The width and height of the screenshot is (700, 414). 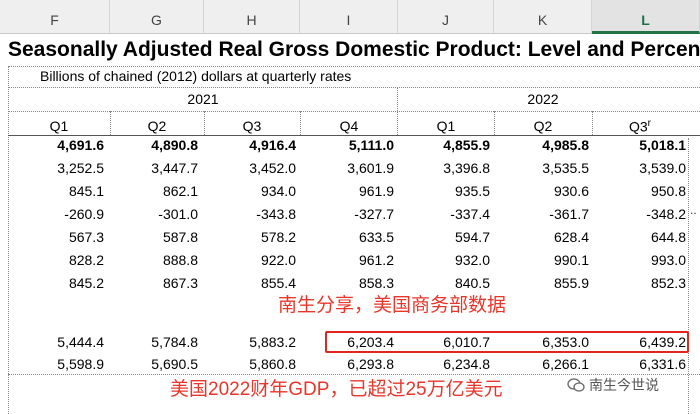 What do you see at coordinates (662, 145) in the screenshot?
I see `table-cell: 5,018.1` at bounding box center [662, 145].